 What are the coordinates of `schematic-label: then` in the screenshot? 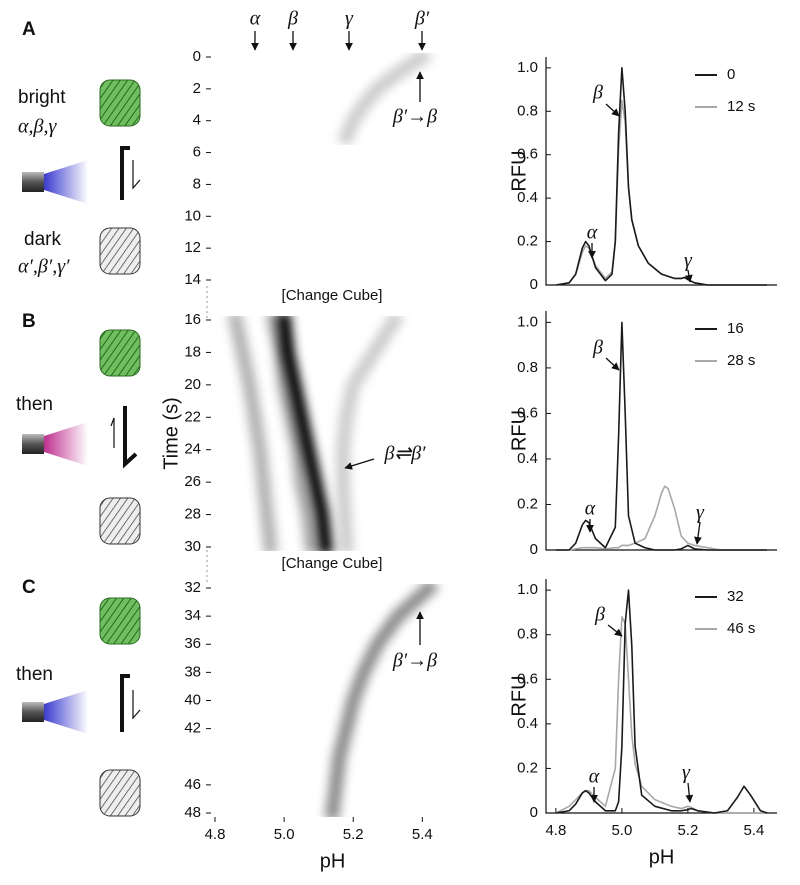 It's located at (34, 674).